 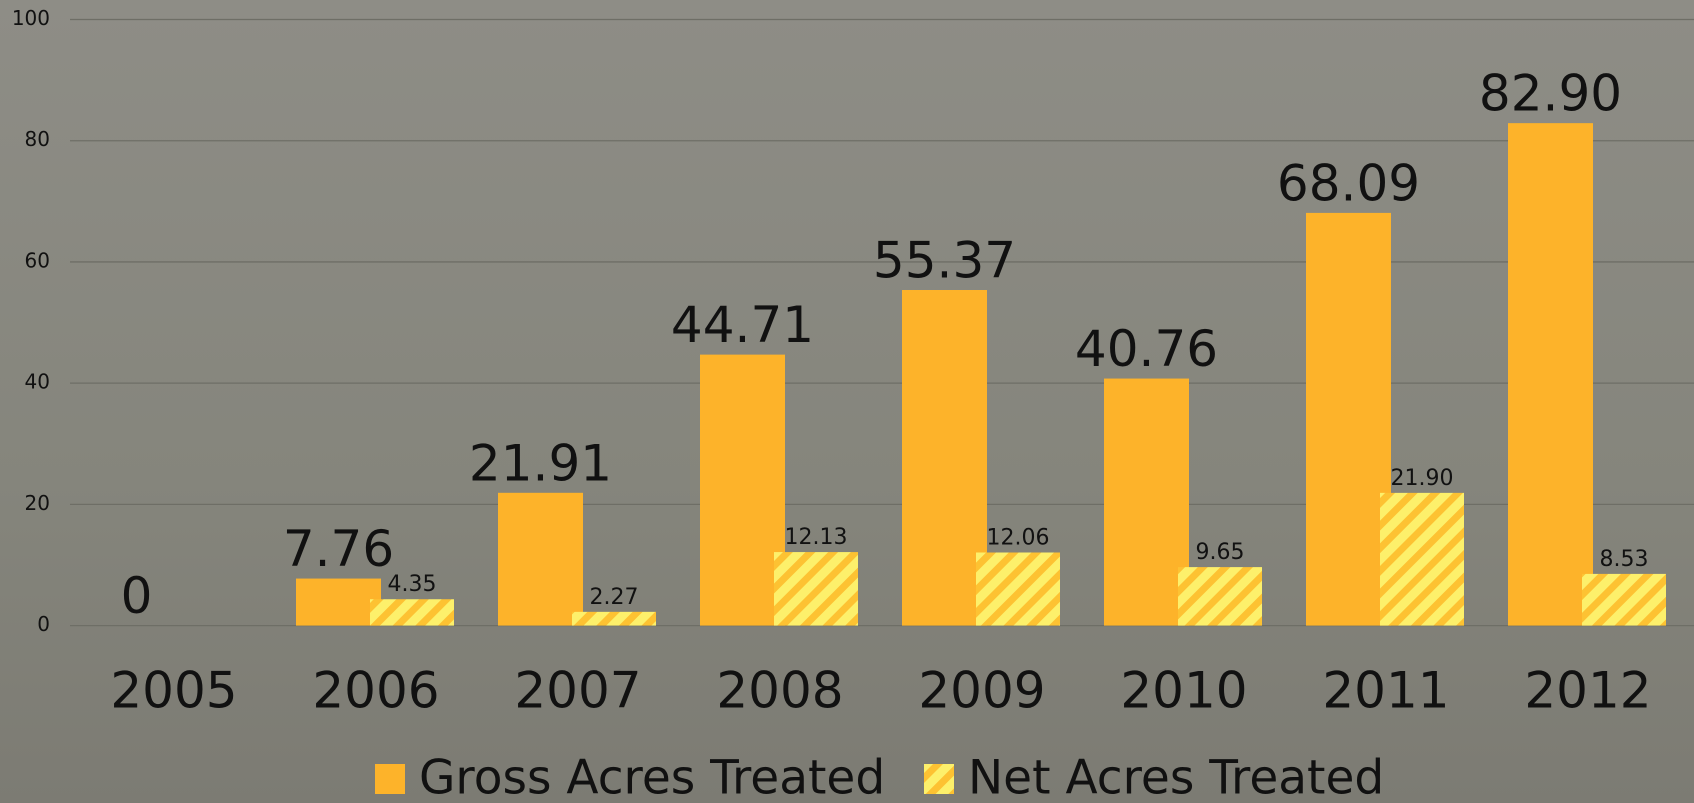 What do you see at coordinates (412, 584) in the screenshot?
I see `value-label: 4.35` at bounding box center [412, 584].